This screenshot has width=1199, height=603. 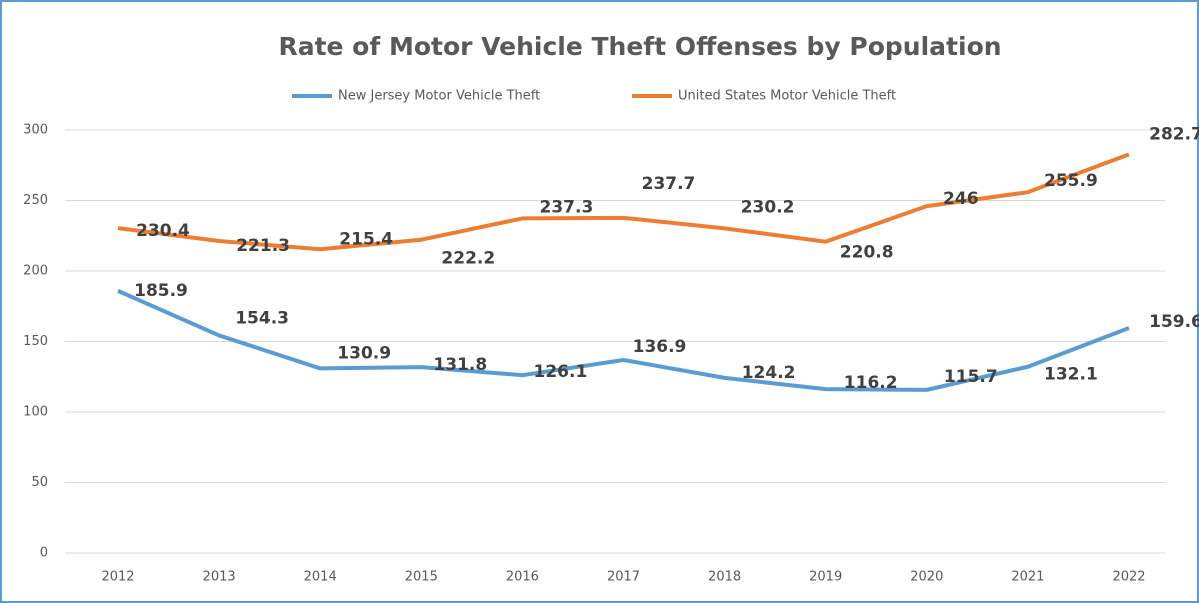 I want to click on x-tick-label: 2021, so click(x=1027, y=577).